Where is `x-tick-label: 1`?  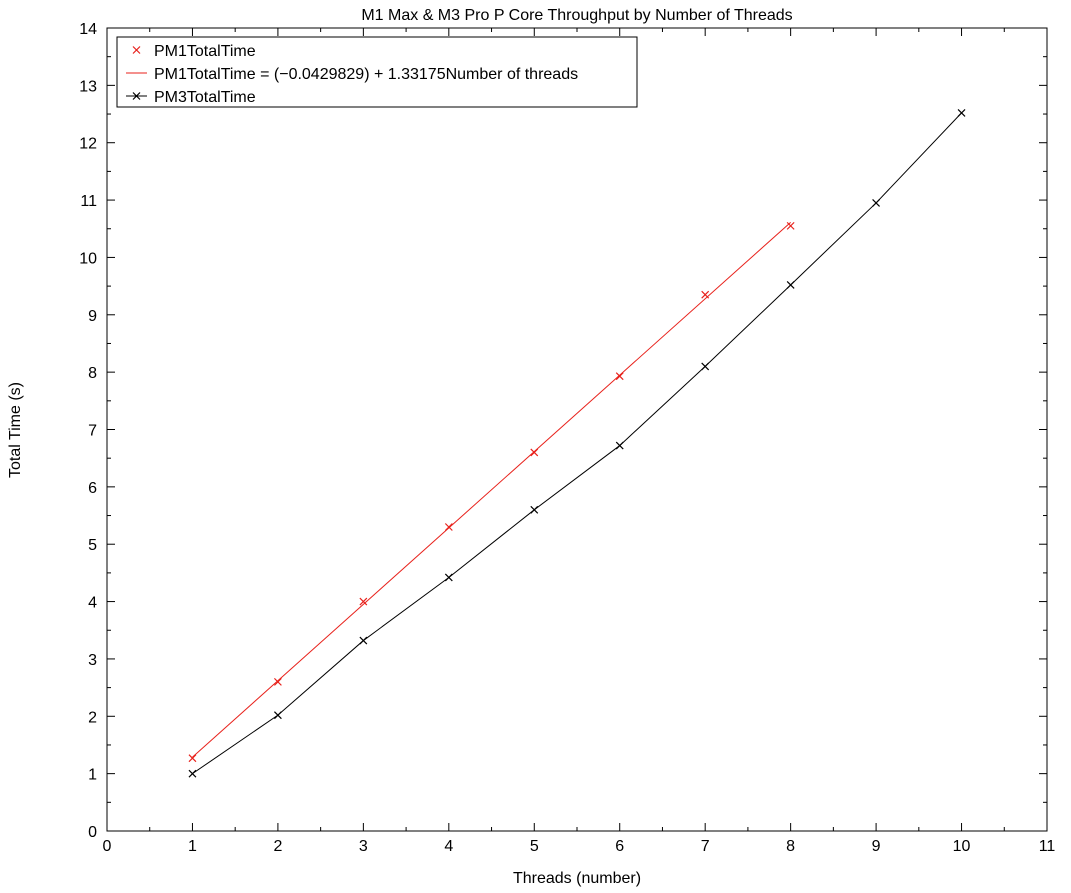 x-tick-label: 1 is located at coordinates (192, 846).